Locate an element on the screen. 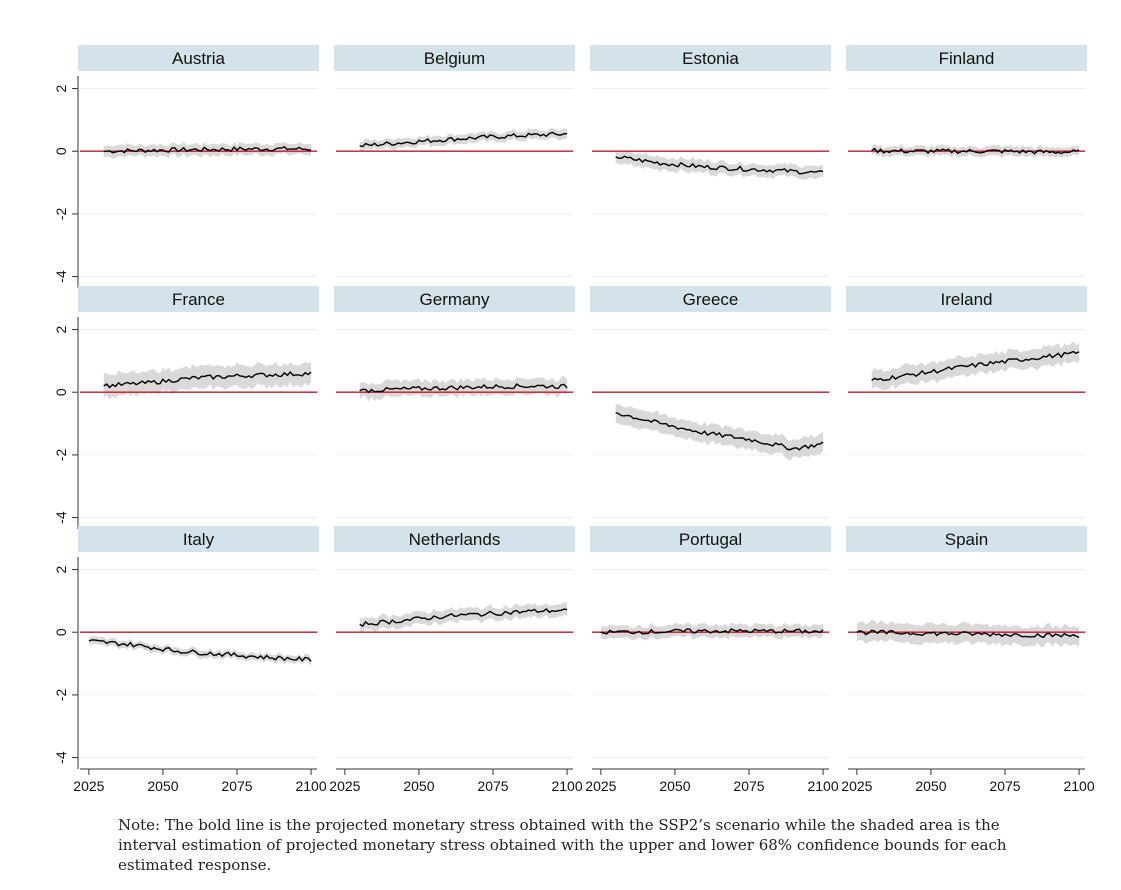  panel-title: Portugal is located at coordinates (710, 539).